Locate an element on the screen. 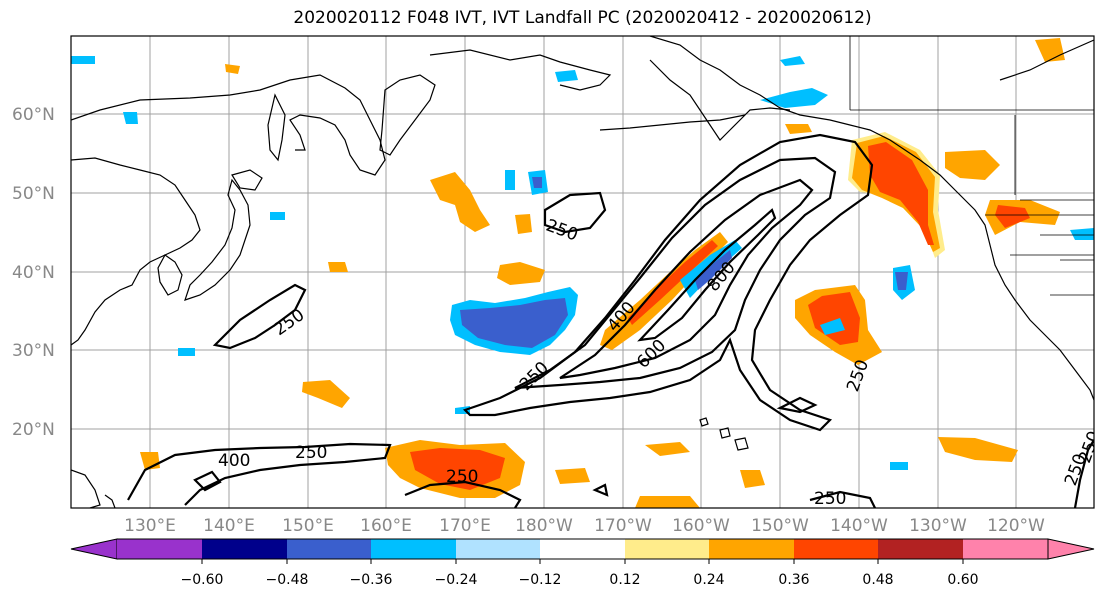 The height and width of the screenshot is (601, 1105). colorbar-tick-label: 0.48 is located at coordinates (877, 580).